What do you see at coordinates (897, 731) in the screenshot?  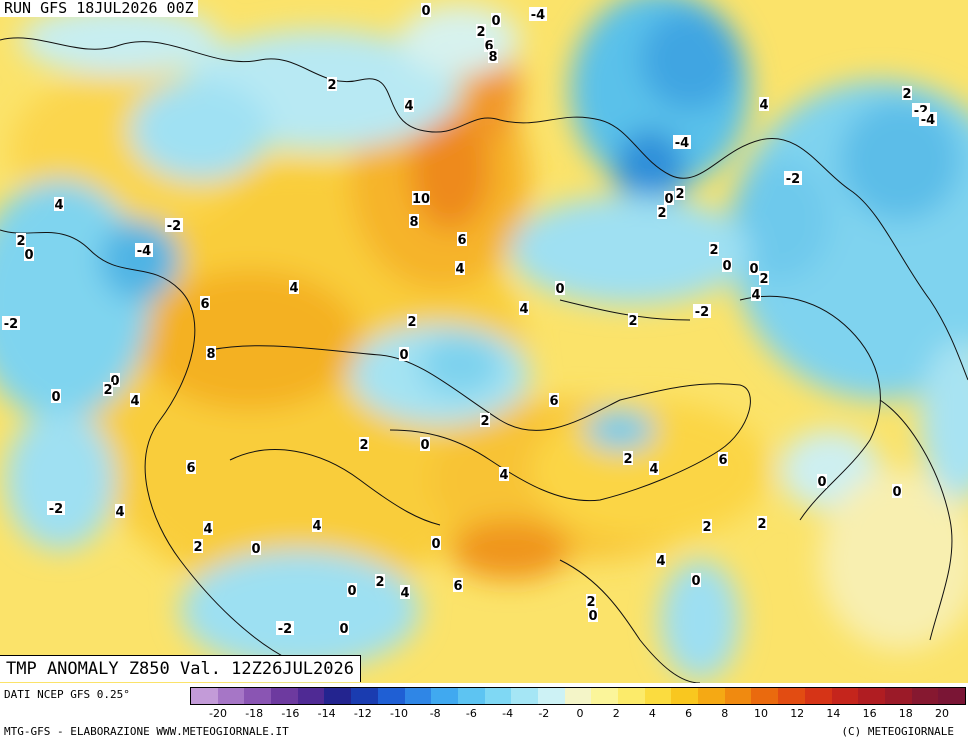 I see `copyright: (C) METEOGIORNALE` at bounding box center [897, 731].